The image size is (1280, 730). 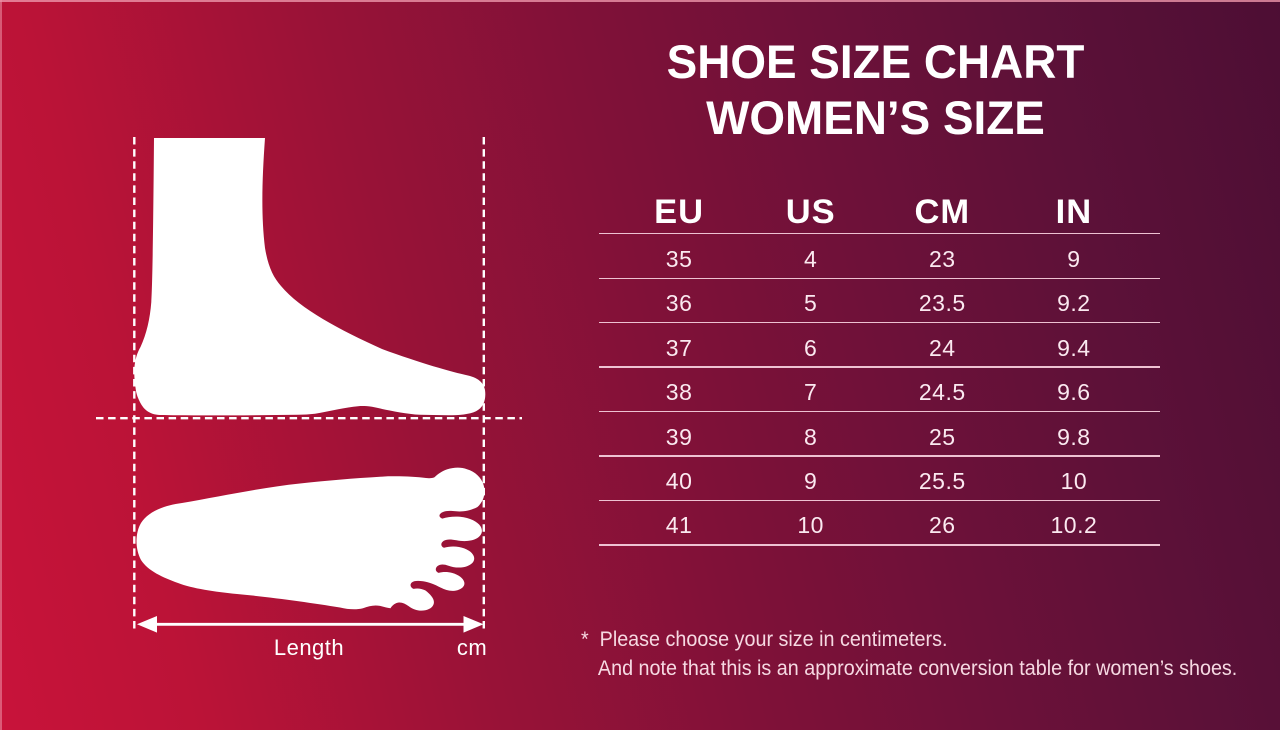 What do you see at coordinates (309, 647) in the screenshot?
I see `svg-text: Length` at bounding box center [309, 647].